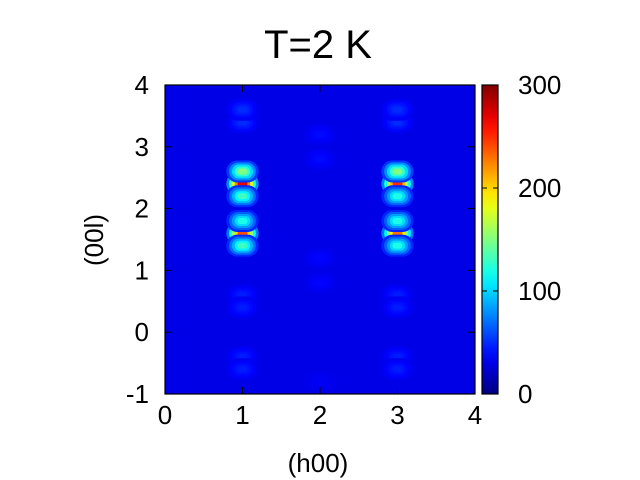 The width and height of the screenshot is (640, 480). I want to click on y-tick-label: 4, so click(142, 85).